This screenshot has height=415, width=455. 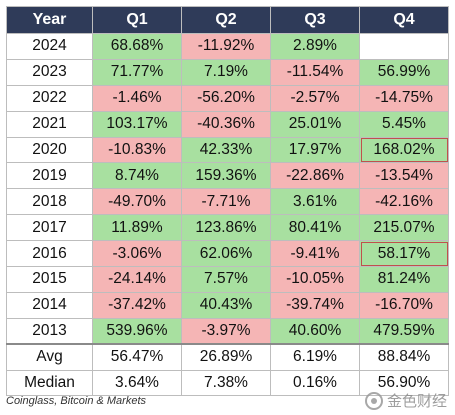 I want to click on year-cell: 2024, so click(x=49, y=46).